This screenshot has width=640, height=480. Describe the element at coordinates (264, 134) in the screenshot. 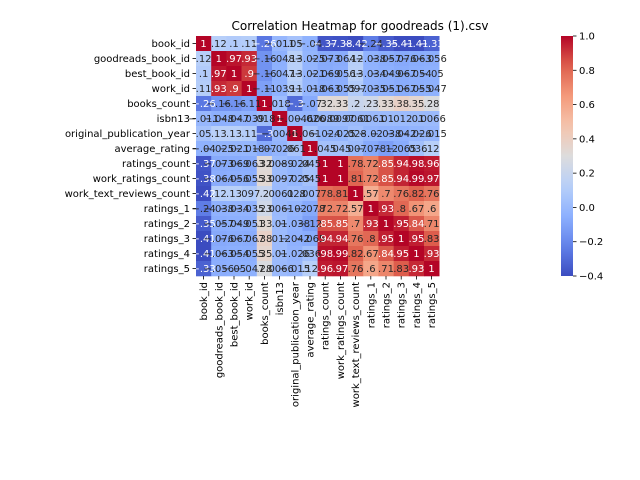

I see `cell-annotation: −.3` at that location.